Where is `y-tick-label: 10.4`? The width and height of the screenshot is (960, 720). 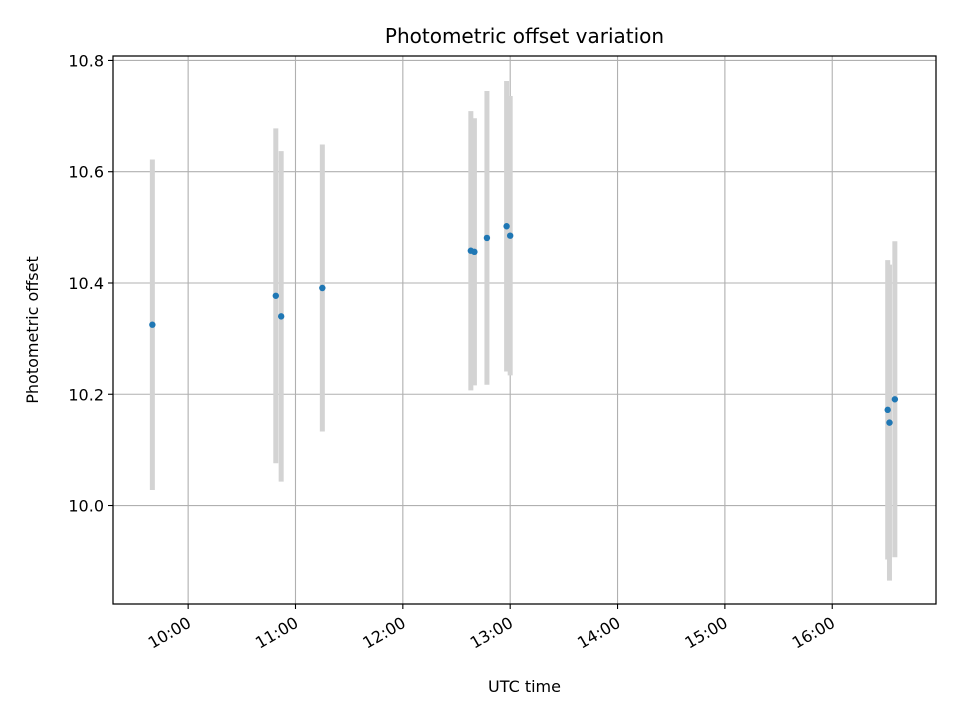
y-tick-label: 10.4 is located at coordinates (86, 283).